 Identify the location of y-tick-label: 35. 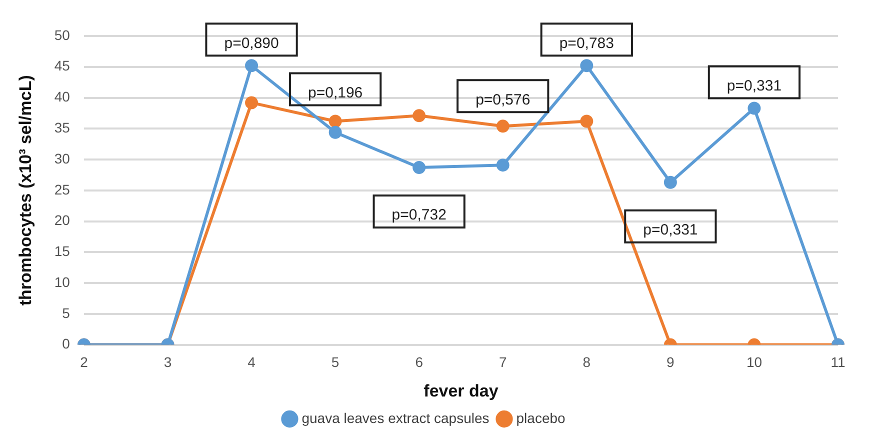
(62, 128).